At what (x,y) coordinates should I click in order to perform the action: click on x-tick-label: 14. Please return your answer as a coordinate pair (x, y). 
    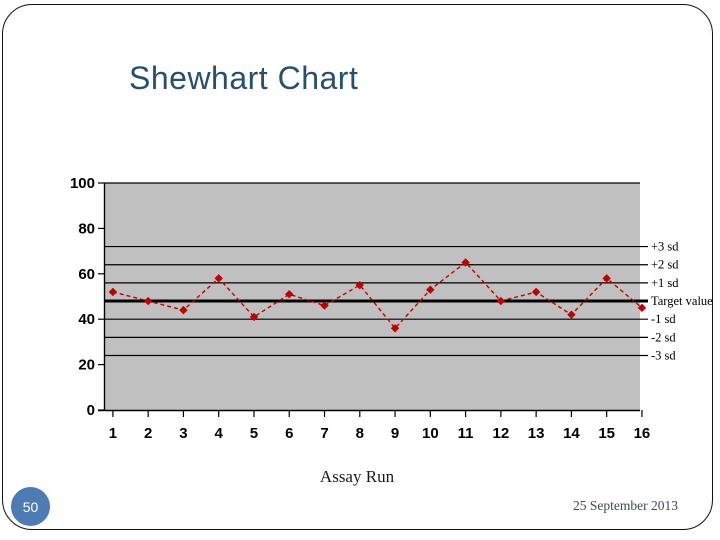
    Looking at the image, I should click on (571, 433).